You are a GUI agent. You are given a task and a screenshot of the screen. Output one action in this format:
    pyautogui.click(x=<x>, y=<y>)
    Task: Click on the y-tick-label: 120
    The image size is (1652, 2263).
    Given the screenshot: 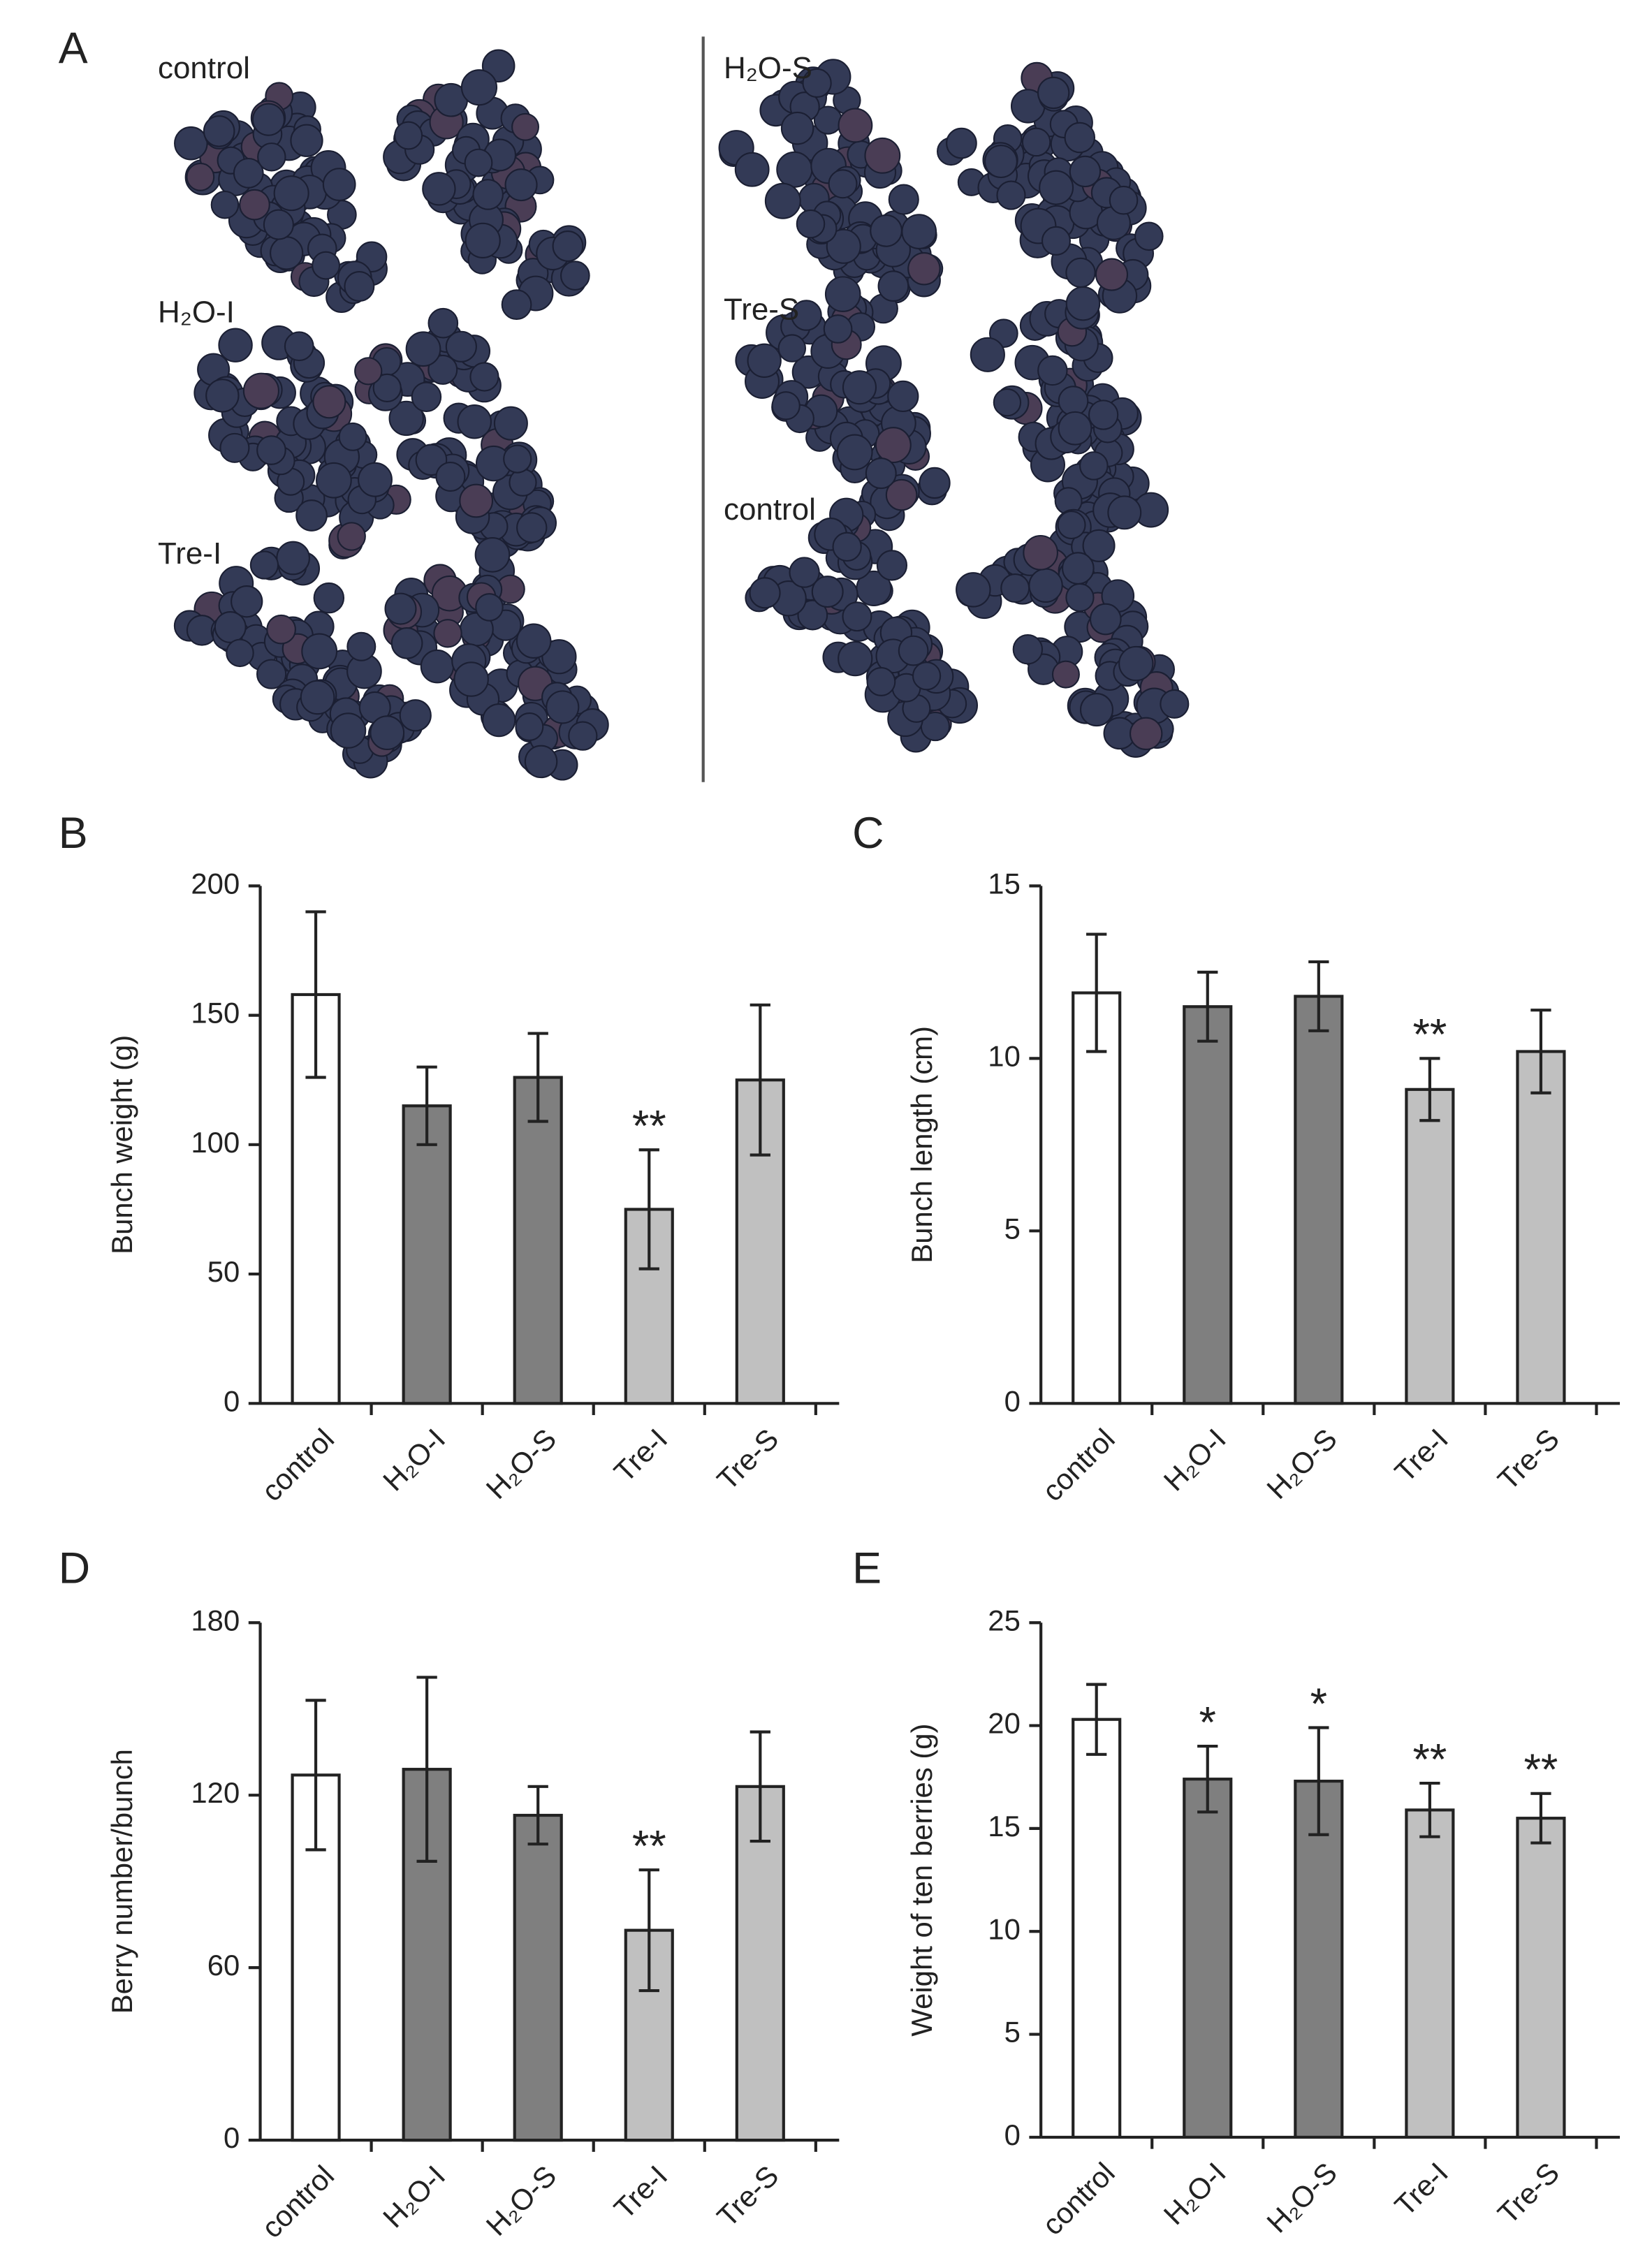 What is the action you would take?
    pyautogui.click(x=215, y=1792)
    